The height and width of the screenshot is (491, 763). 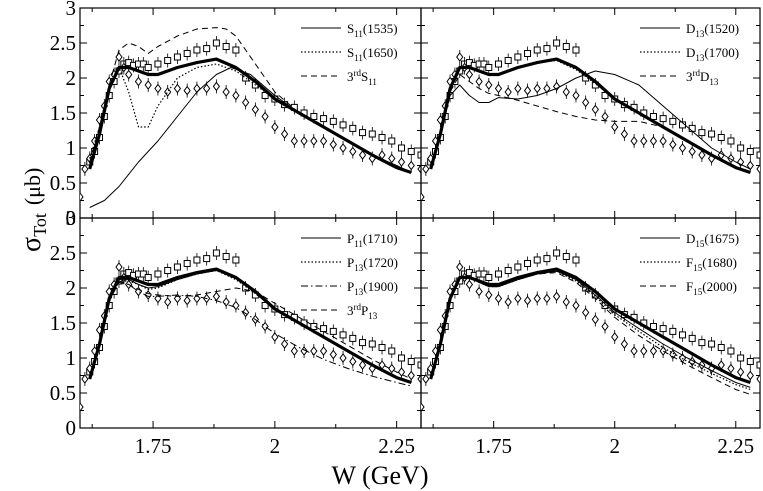 What do you see at coordinates (372, 288) in the screenshot?
I see `legend-label: P13(1900)` at bounding box center [372, 288].